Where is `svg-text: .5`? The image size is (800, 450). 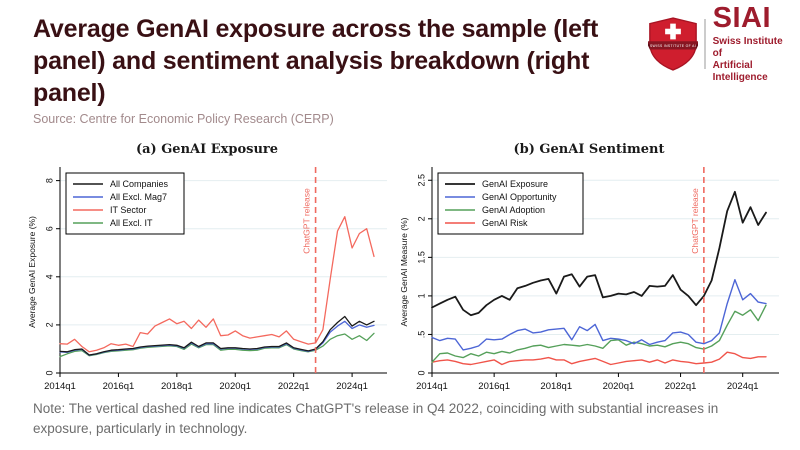
svg-text: .5 is located at coordinates (421, 335).